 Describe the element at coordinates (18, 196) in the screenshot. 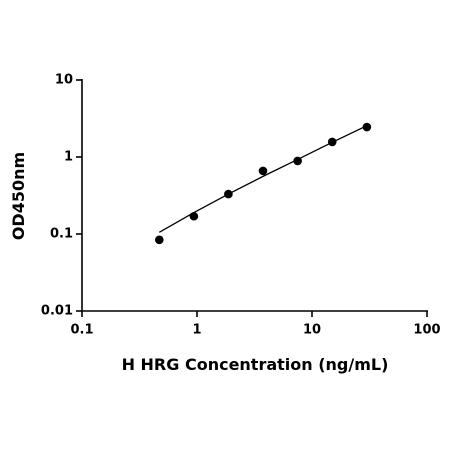

I see `y-axis-label: OD450nm` at that location.